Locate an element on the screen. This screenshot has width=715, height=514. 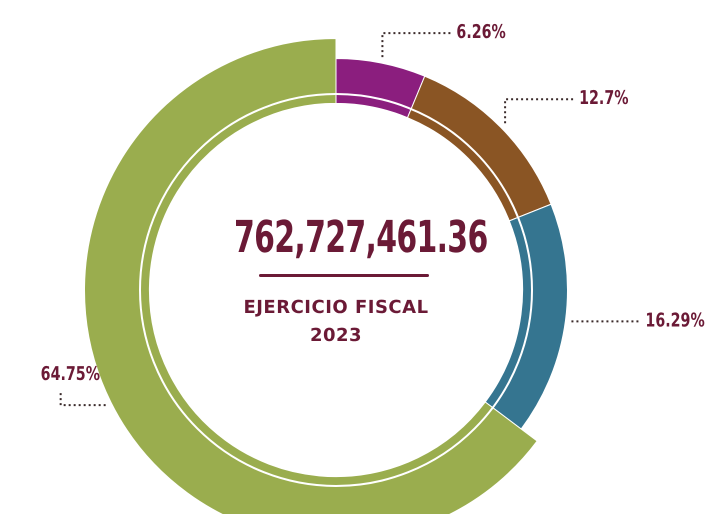
data-label: 16.29% is located at coordinates (675, 319).